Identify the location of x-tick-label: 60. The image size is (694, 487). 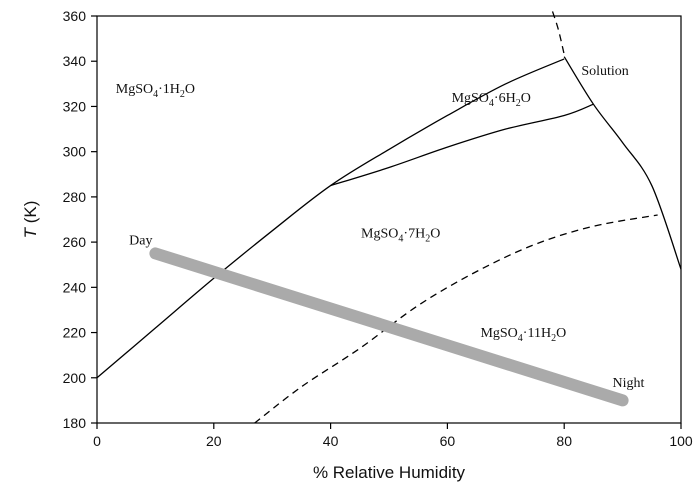
(448, 441).